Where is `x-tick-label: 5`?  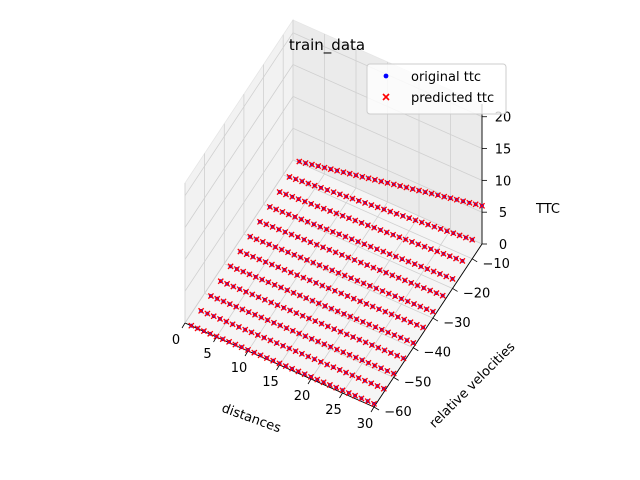
x-tick-label: 5 is located at coordinates (207, 354).